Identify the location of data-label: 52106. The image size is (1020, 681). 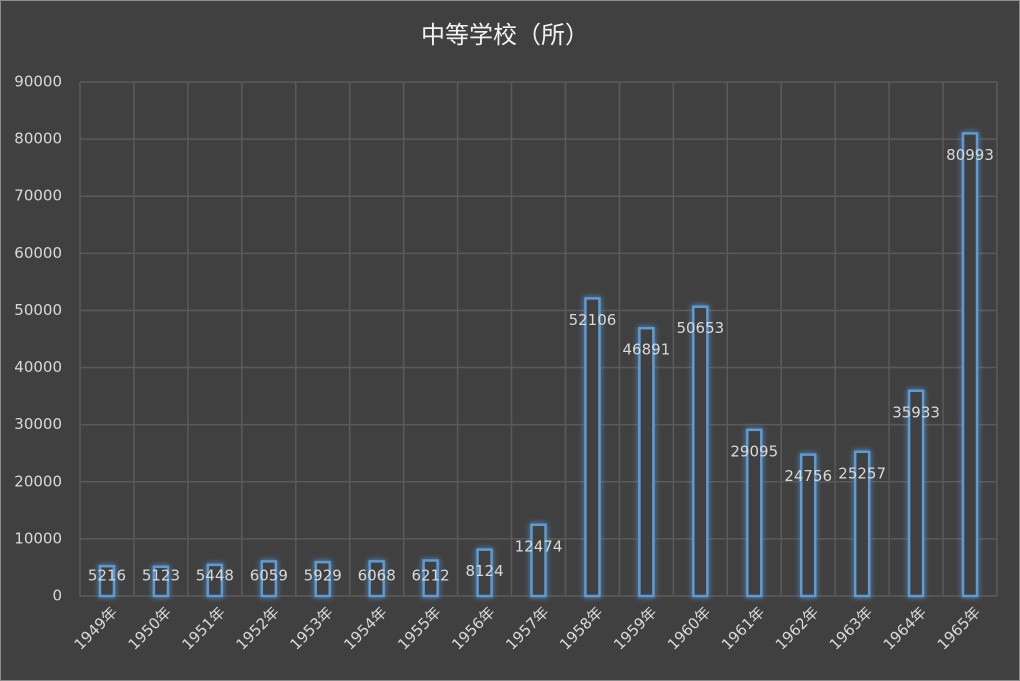
(593, 320).